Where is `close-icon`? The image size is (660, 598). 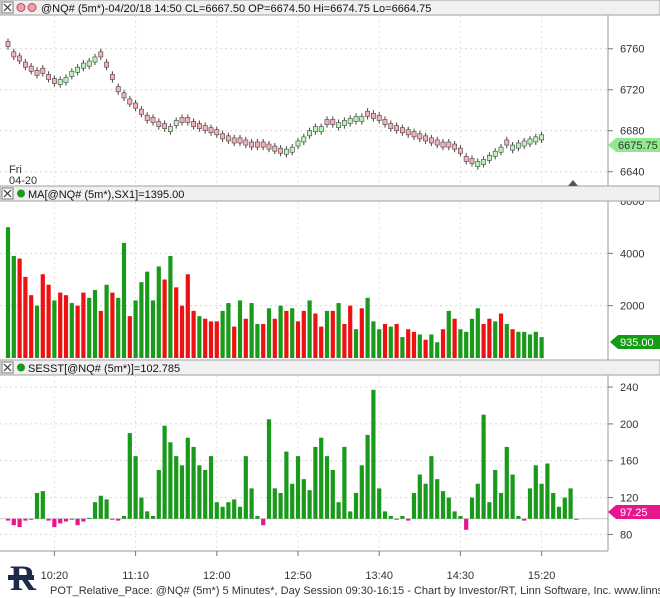
close-icon is located at coordinates (7, 367).